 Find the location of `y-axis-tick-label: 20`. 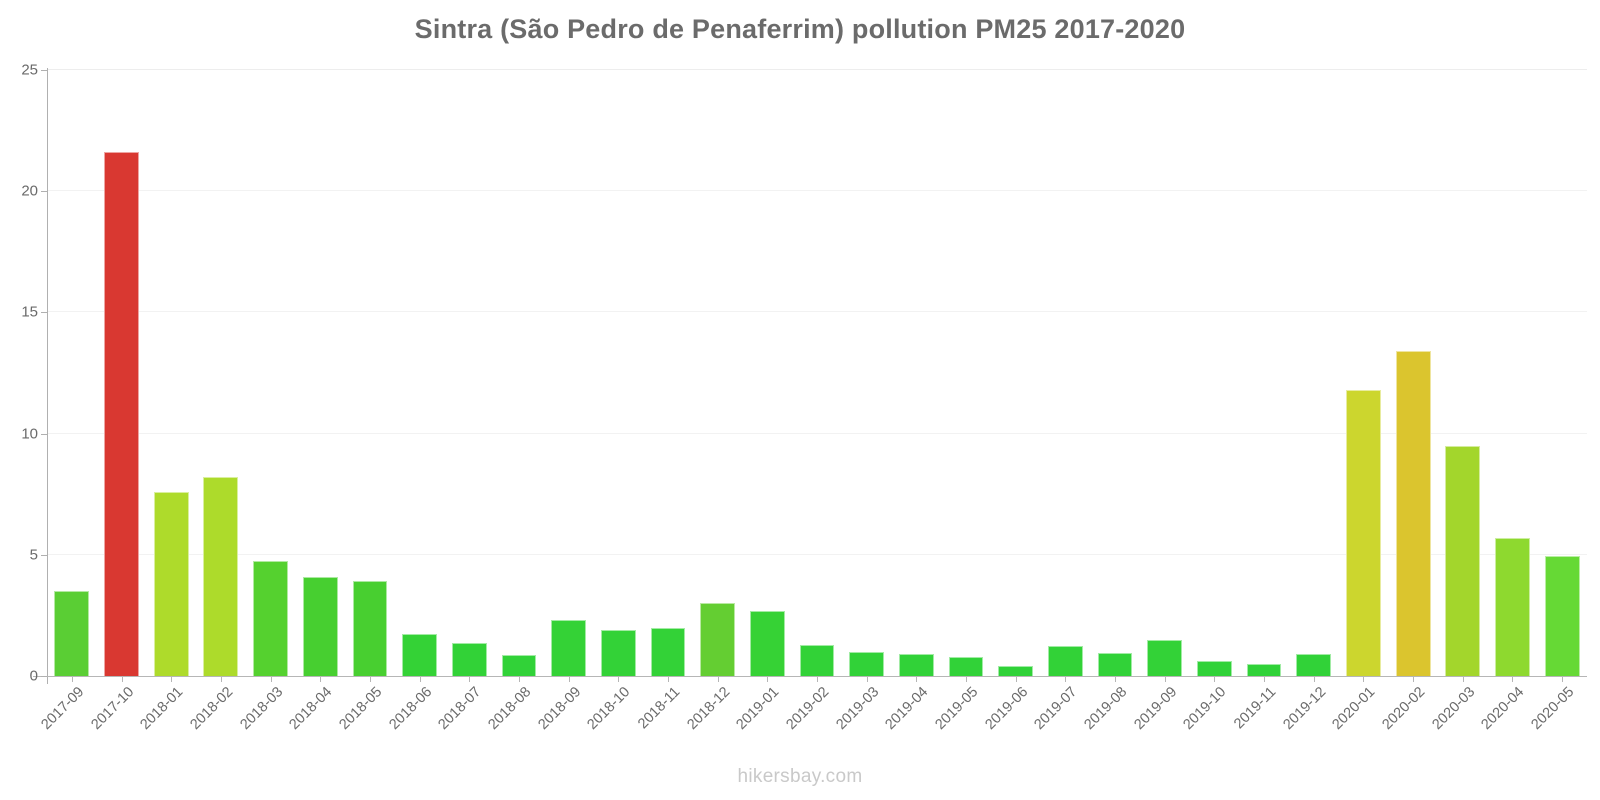

y-axis-tick-label: 20 is located at coordinates (29, 191).